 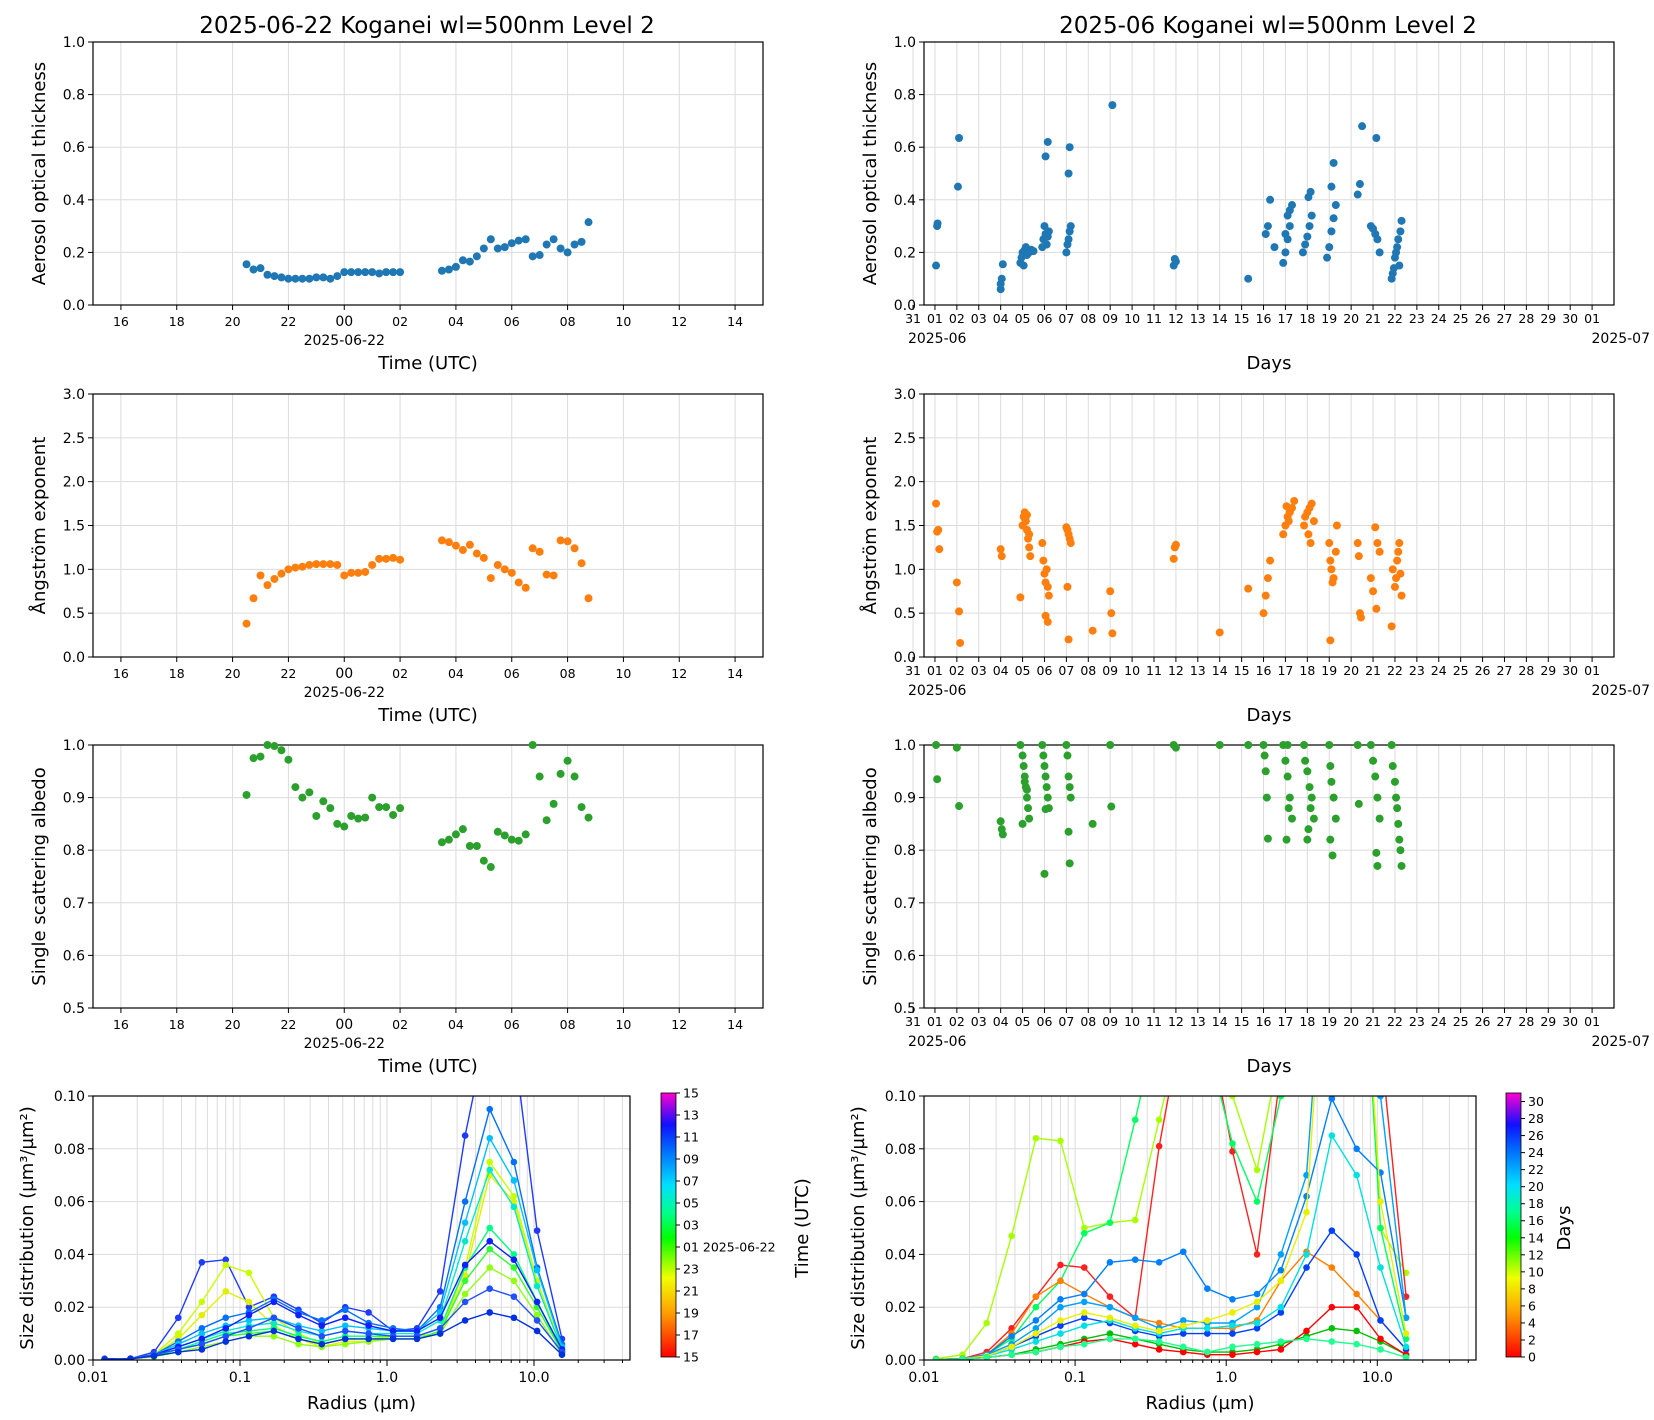 What do you see at coordinates (1621, 1042) in the screenshot?
I see `date-label-right: 2025-07` at bounding box center [1621, 1042].